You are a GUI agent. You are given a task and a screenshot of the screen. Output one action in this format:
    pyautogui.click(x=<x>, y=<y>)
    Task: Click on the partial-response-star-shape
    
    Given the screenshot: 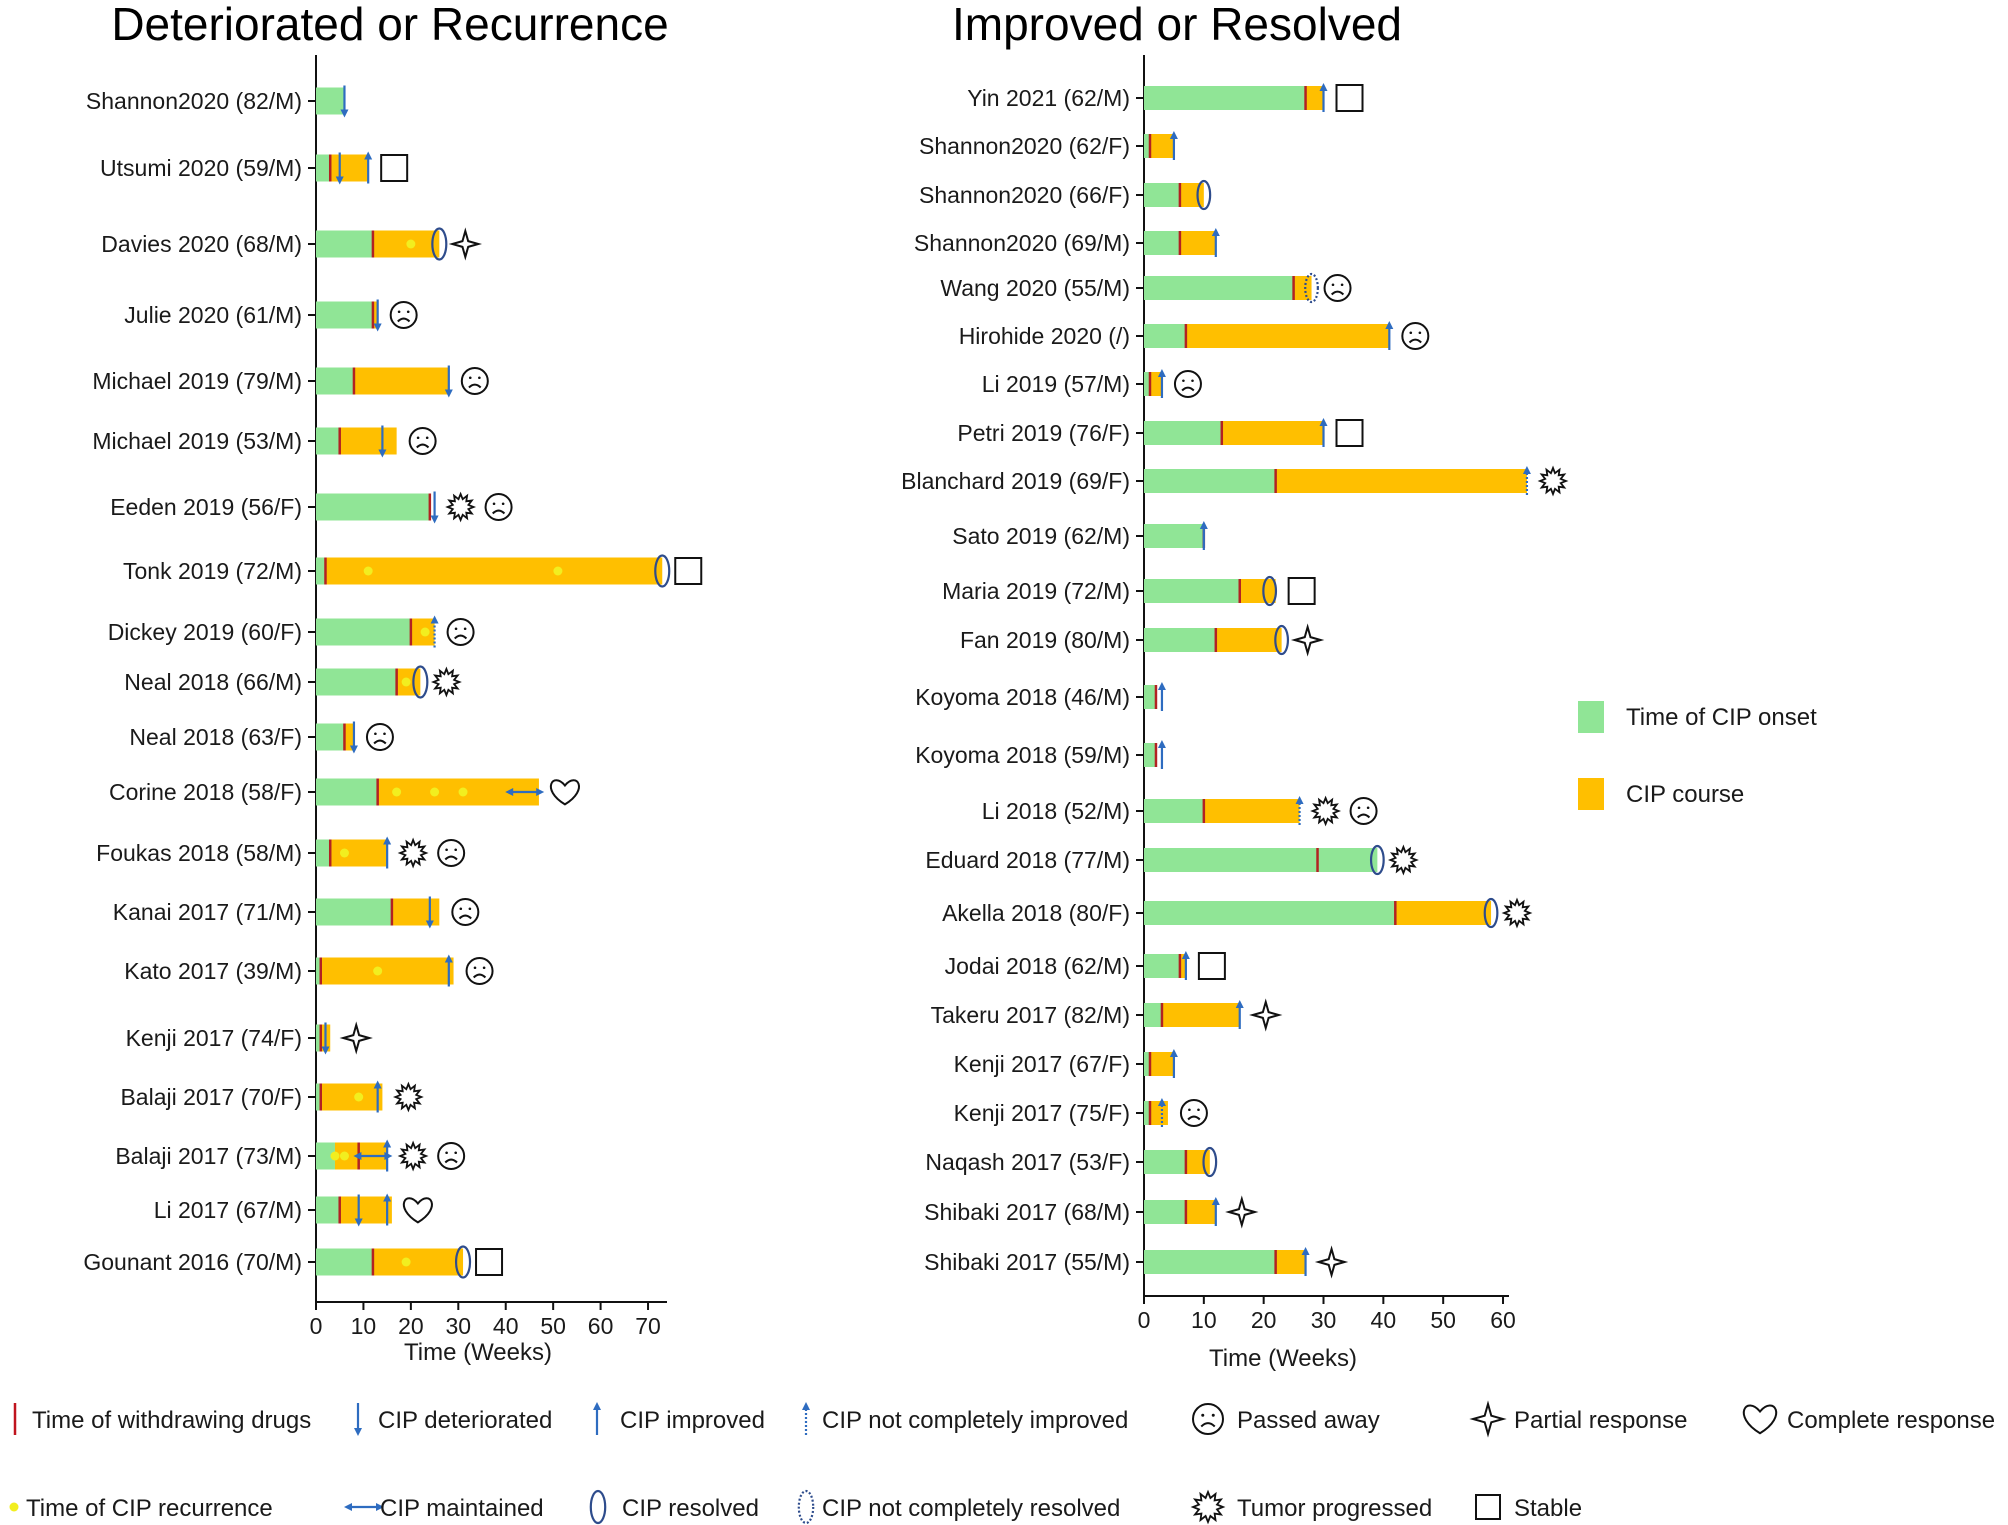 What is the action you would take?
    pyautogui.click(x=465, y=244)
    